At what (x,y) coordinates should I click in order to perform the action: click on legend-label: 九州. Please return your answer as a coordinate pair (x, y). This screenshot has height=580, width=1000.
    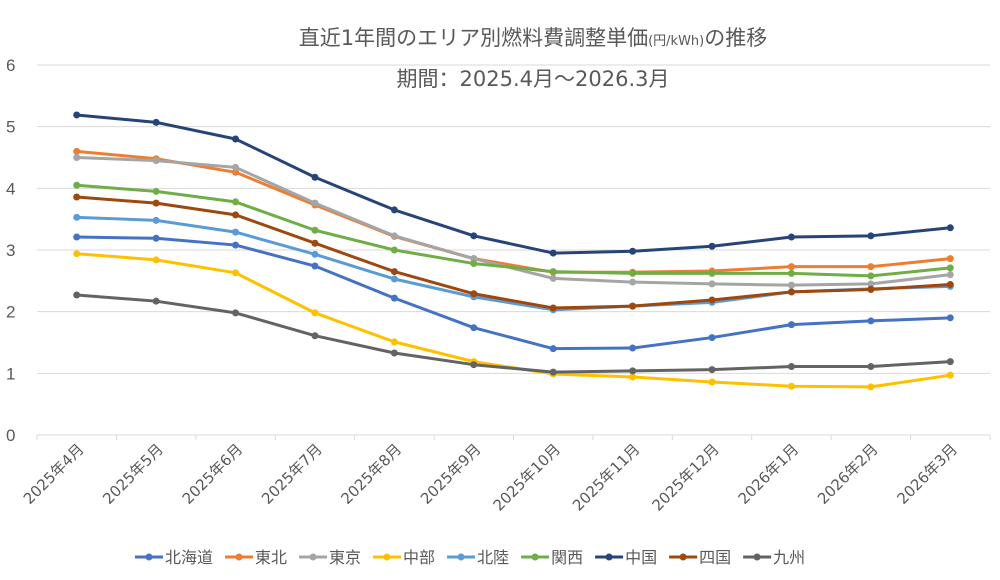
    Looking at the image, I should click on (789, 557).